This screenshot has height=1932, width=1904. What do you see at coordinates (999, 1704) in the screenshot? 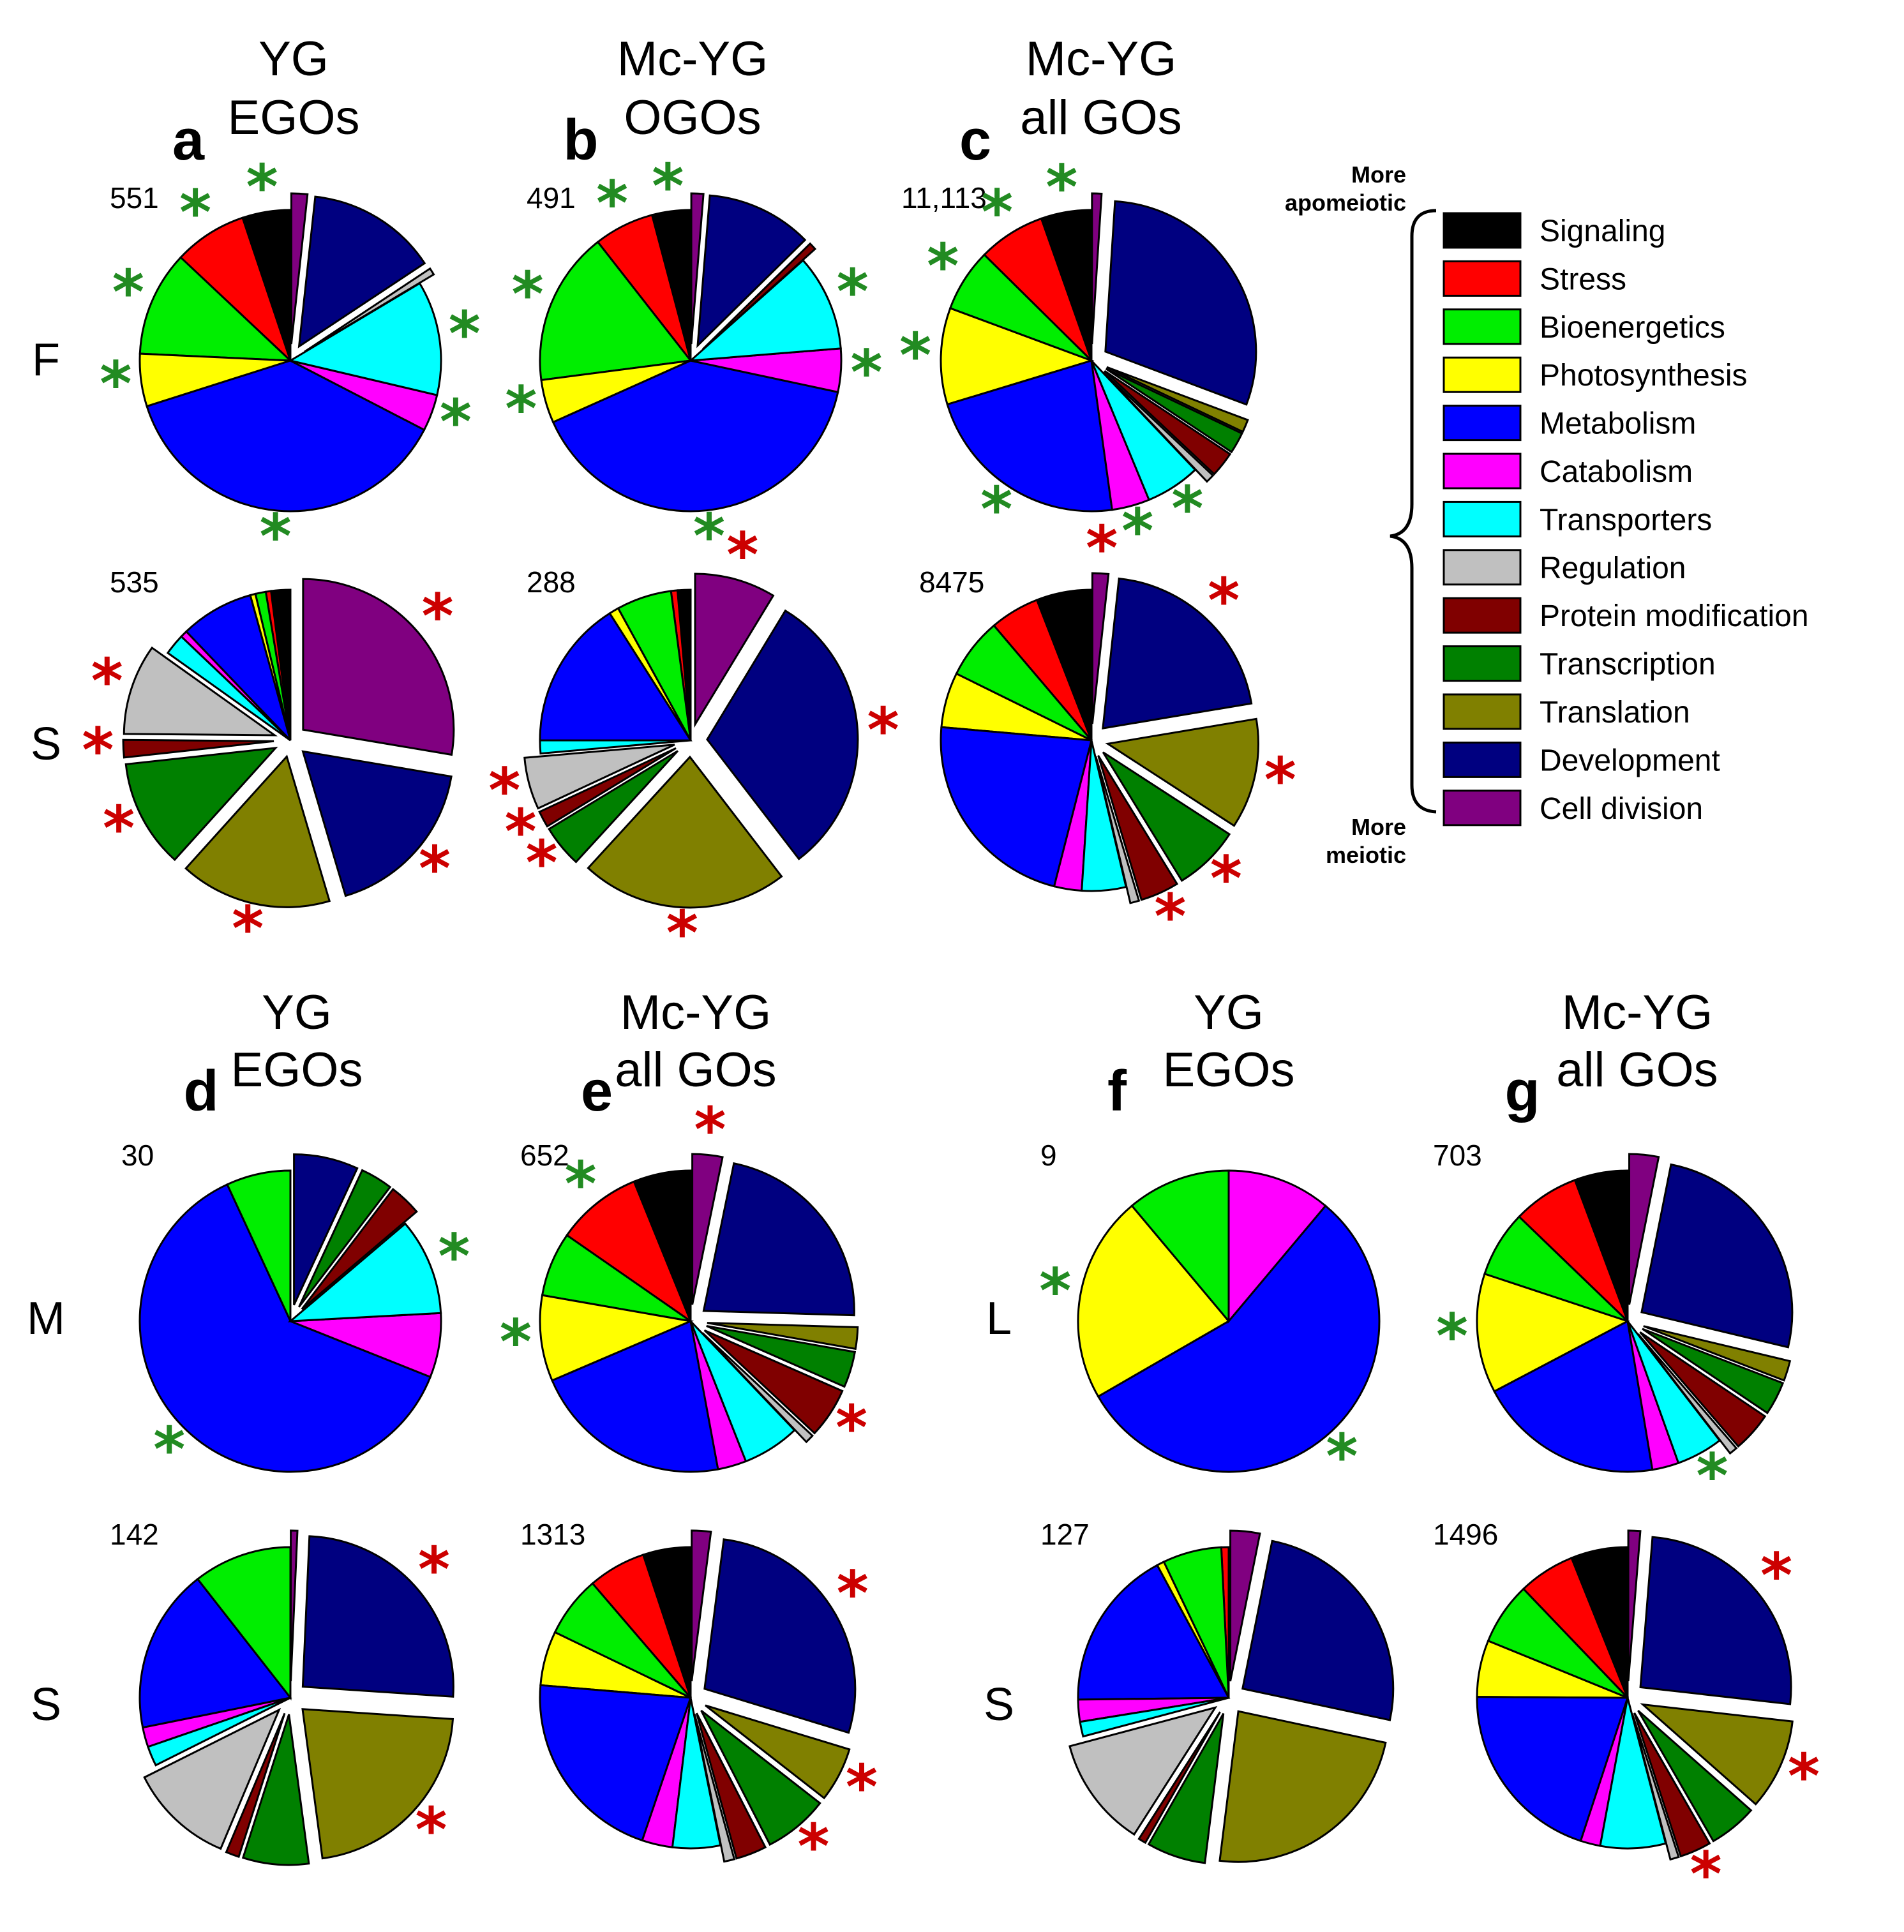
I see `row-label-s-bottom-right: S` at bounding box center [999, 1704].